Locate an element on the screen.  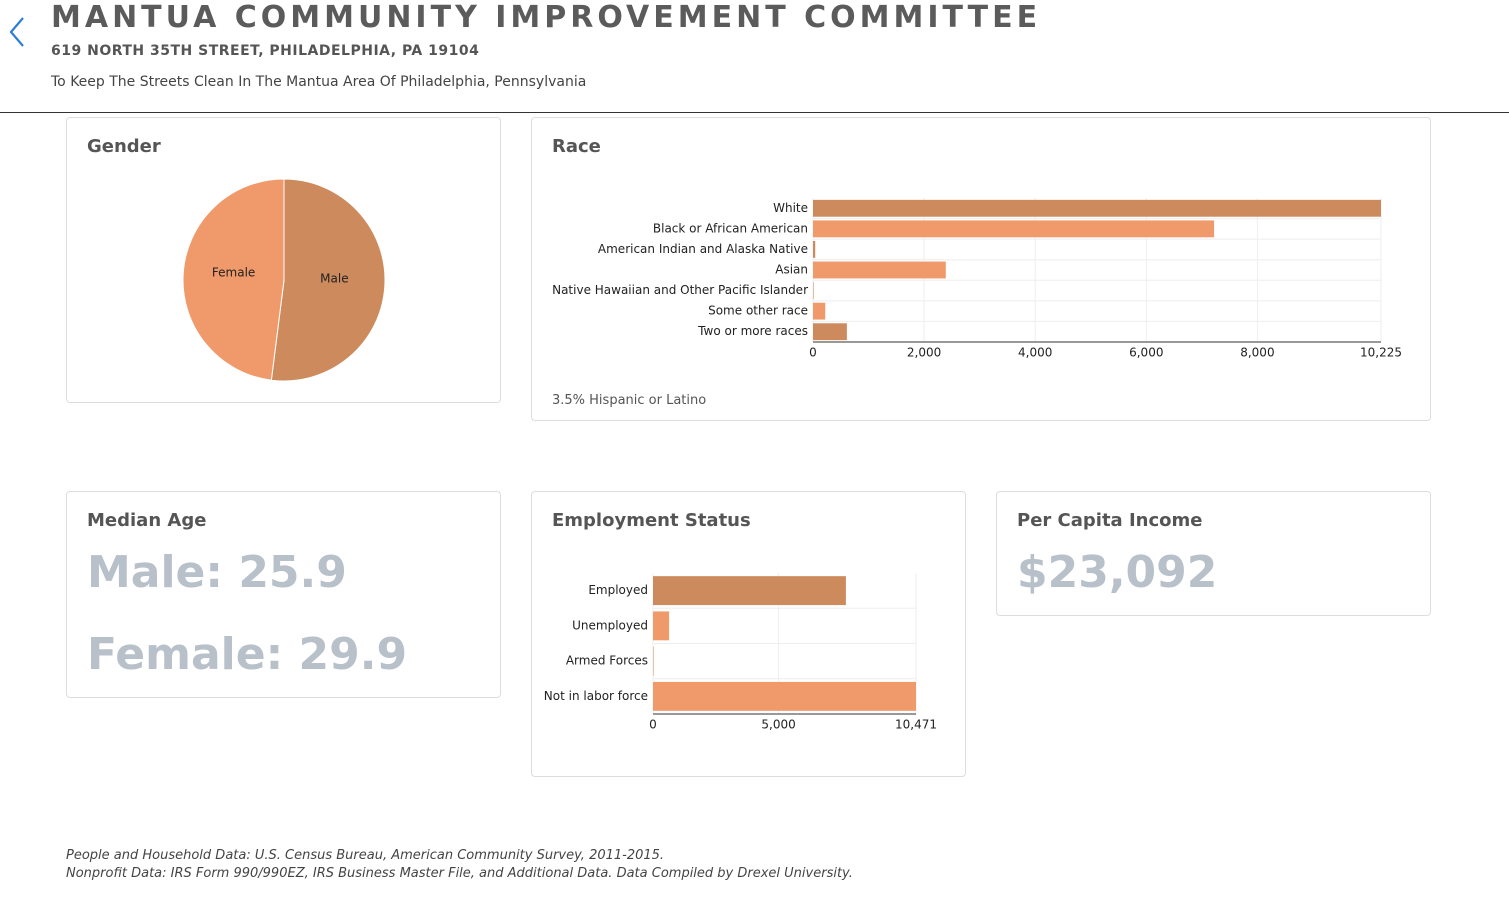
gender-card: Gender Male Female is located at coordinates (283, 260).